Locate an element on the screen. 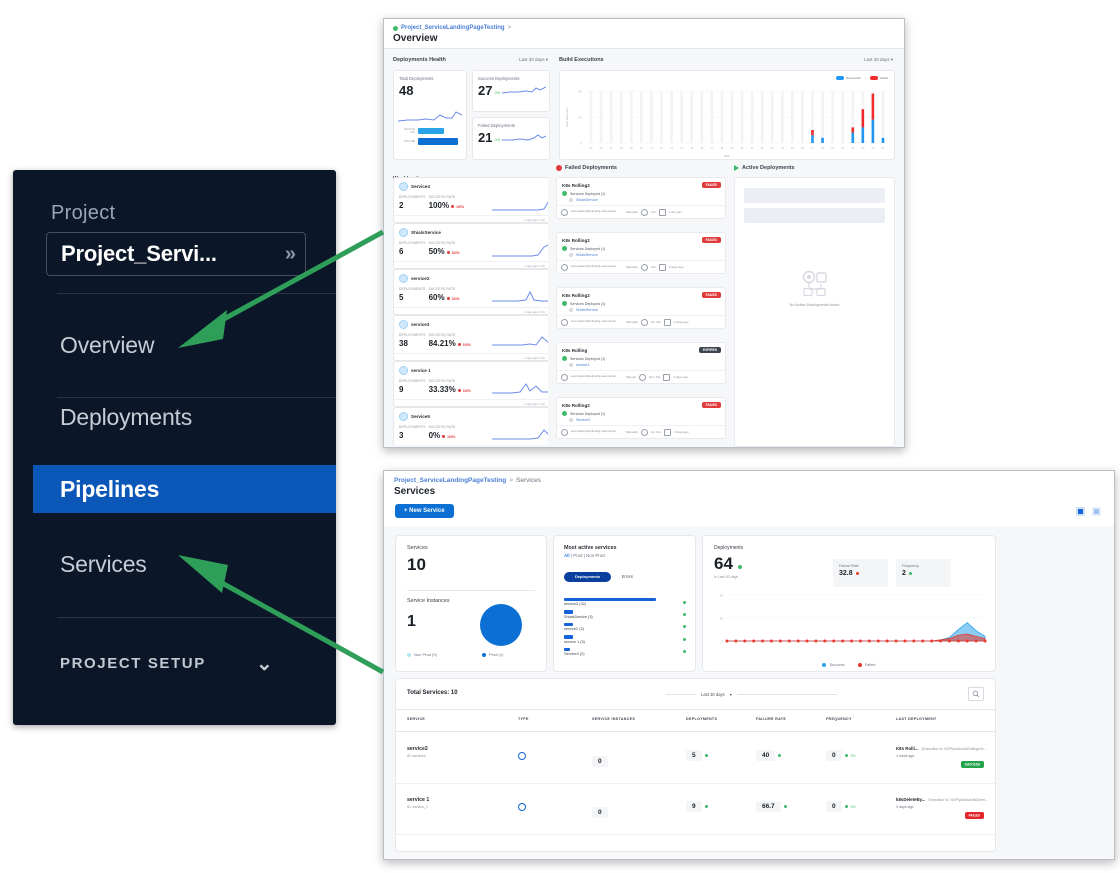 The width and height of the screenshot is (1120, 873). last-deployment-when: 3 days ago is located at coordinates (905, 807).